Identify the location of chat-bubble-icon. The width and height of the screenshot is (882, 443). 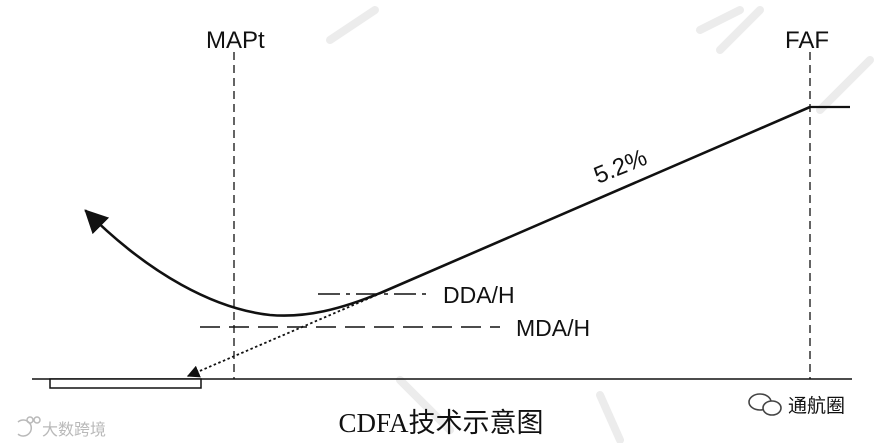
(765, 404).